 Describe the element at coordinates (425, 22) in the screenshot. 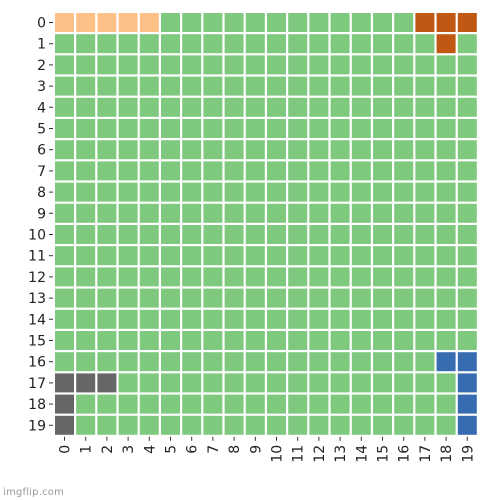

I see `heatmap-cell-r0-c17` at that location.